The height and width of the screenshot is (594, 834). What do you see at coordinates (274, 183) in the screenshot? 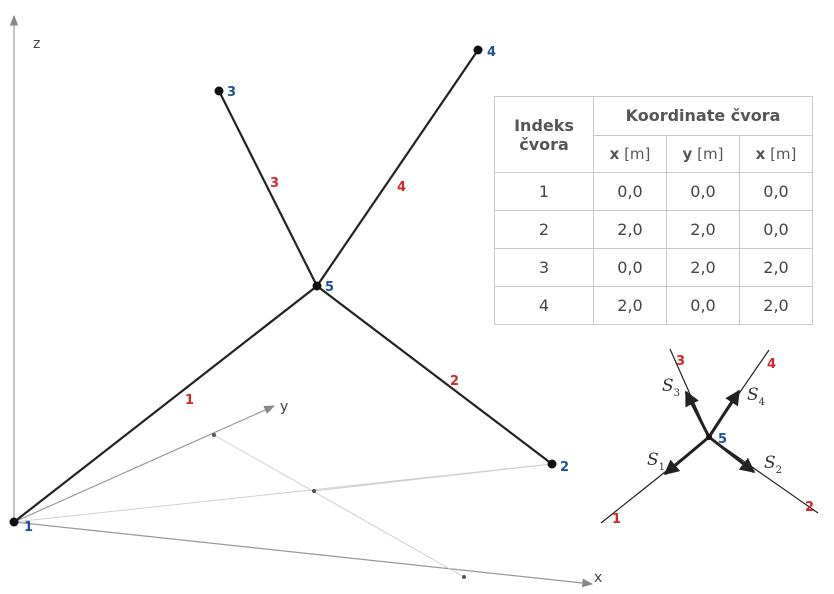
I see `member-label-3: 3` at bounding box center [274, 183].